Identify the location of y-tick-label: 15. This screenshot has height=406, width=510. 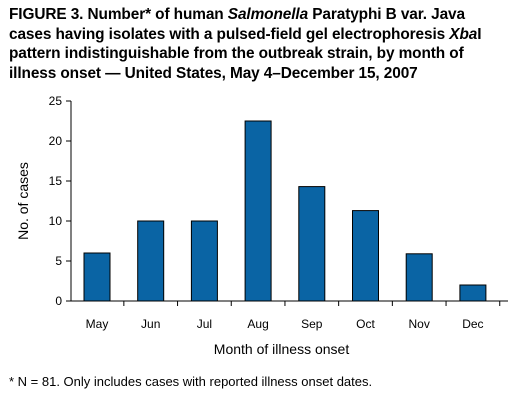
(56, 181).